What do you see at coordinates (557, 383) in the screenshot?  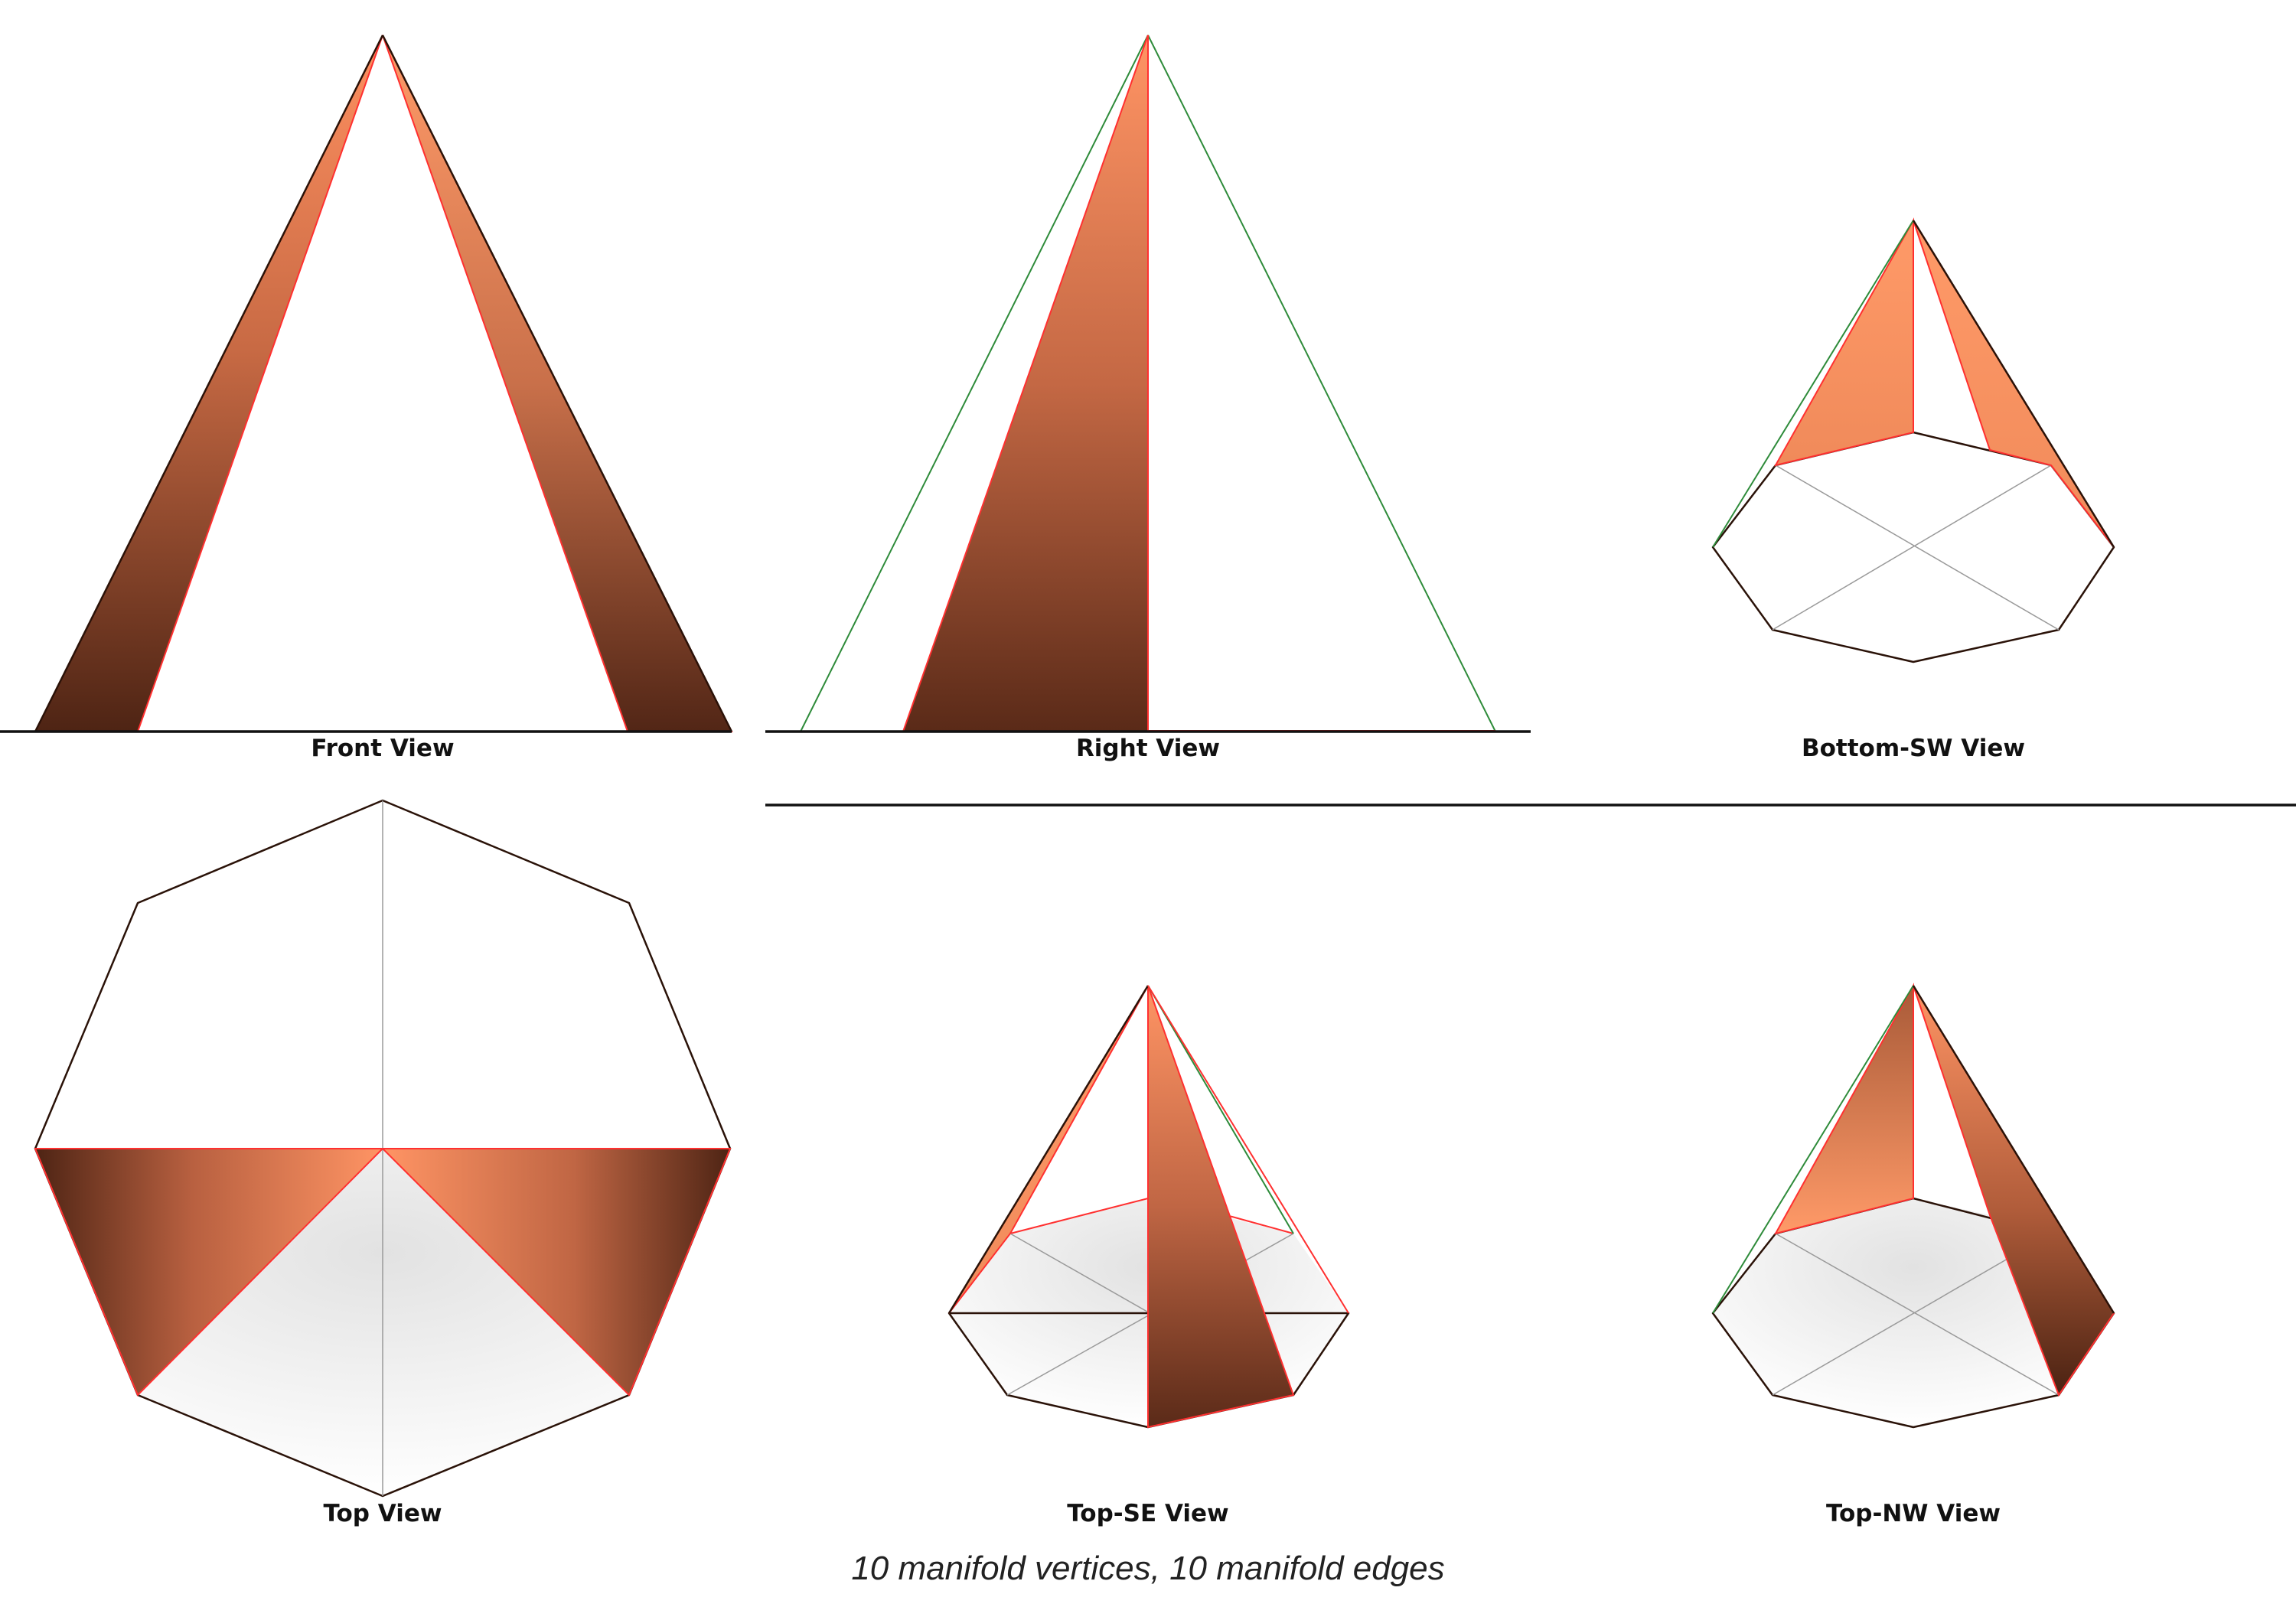 I see `front-outline-right` at bounding box center [557, 383].